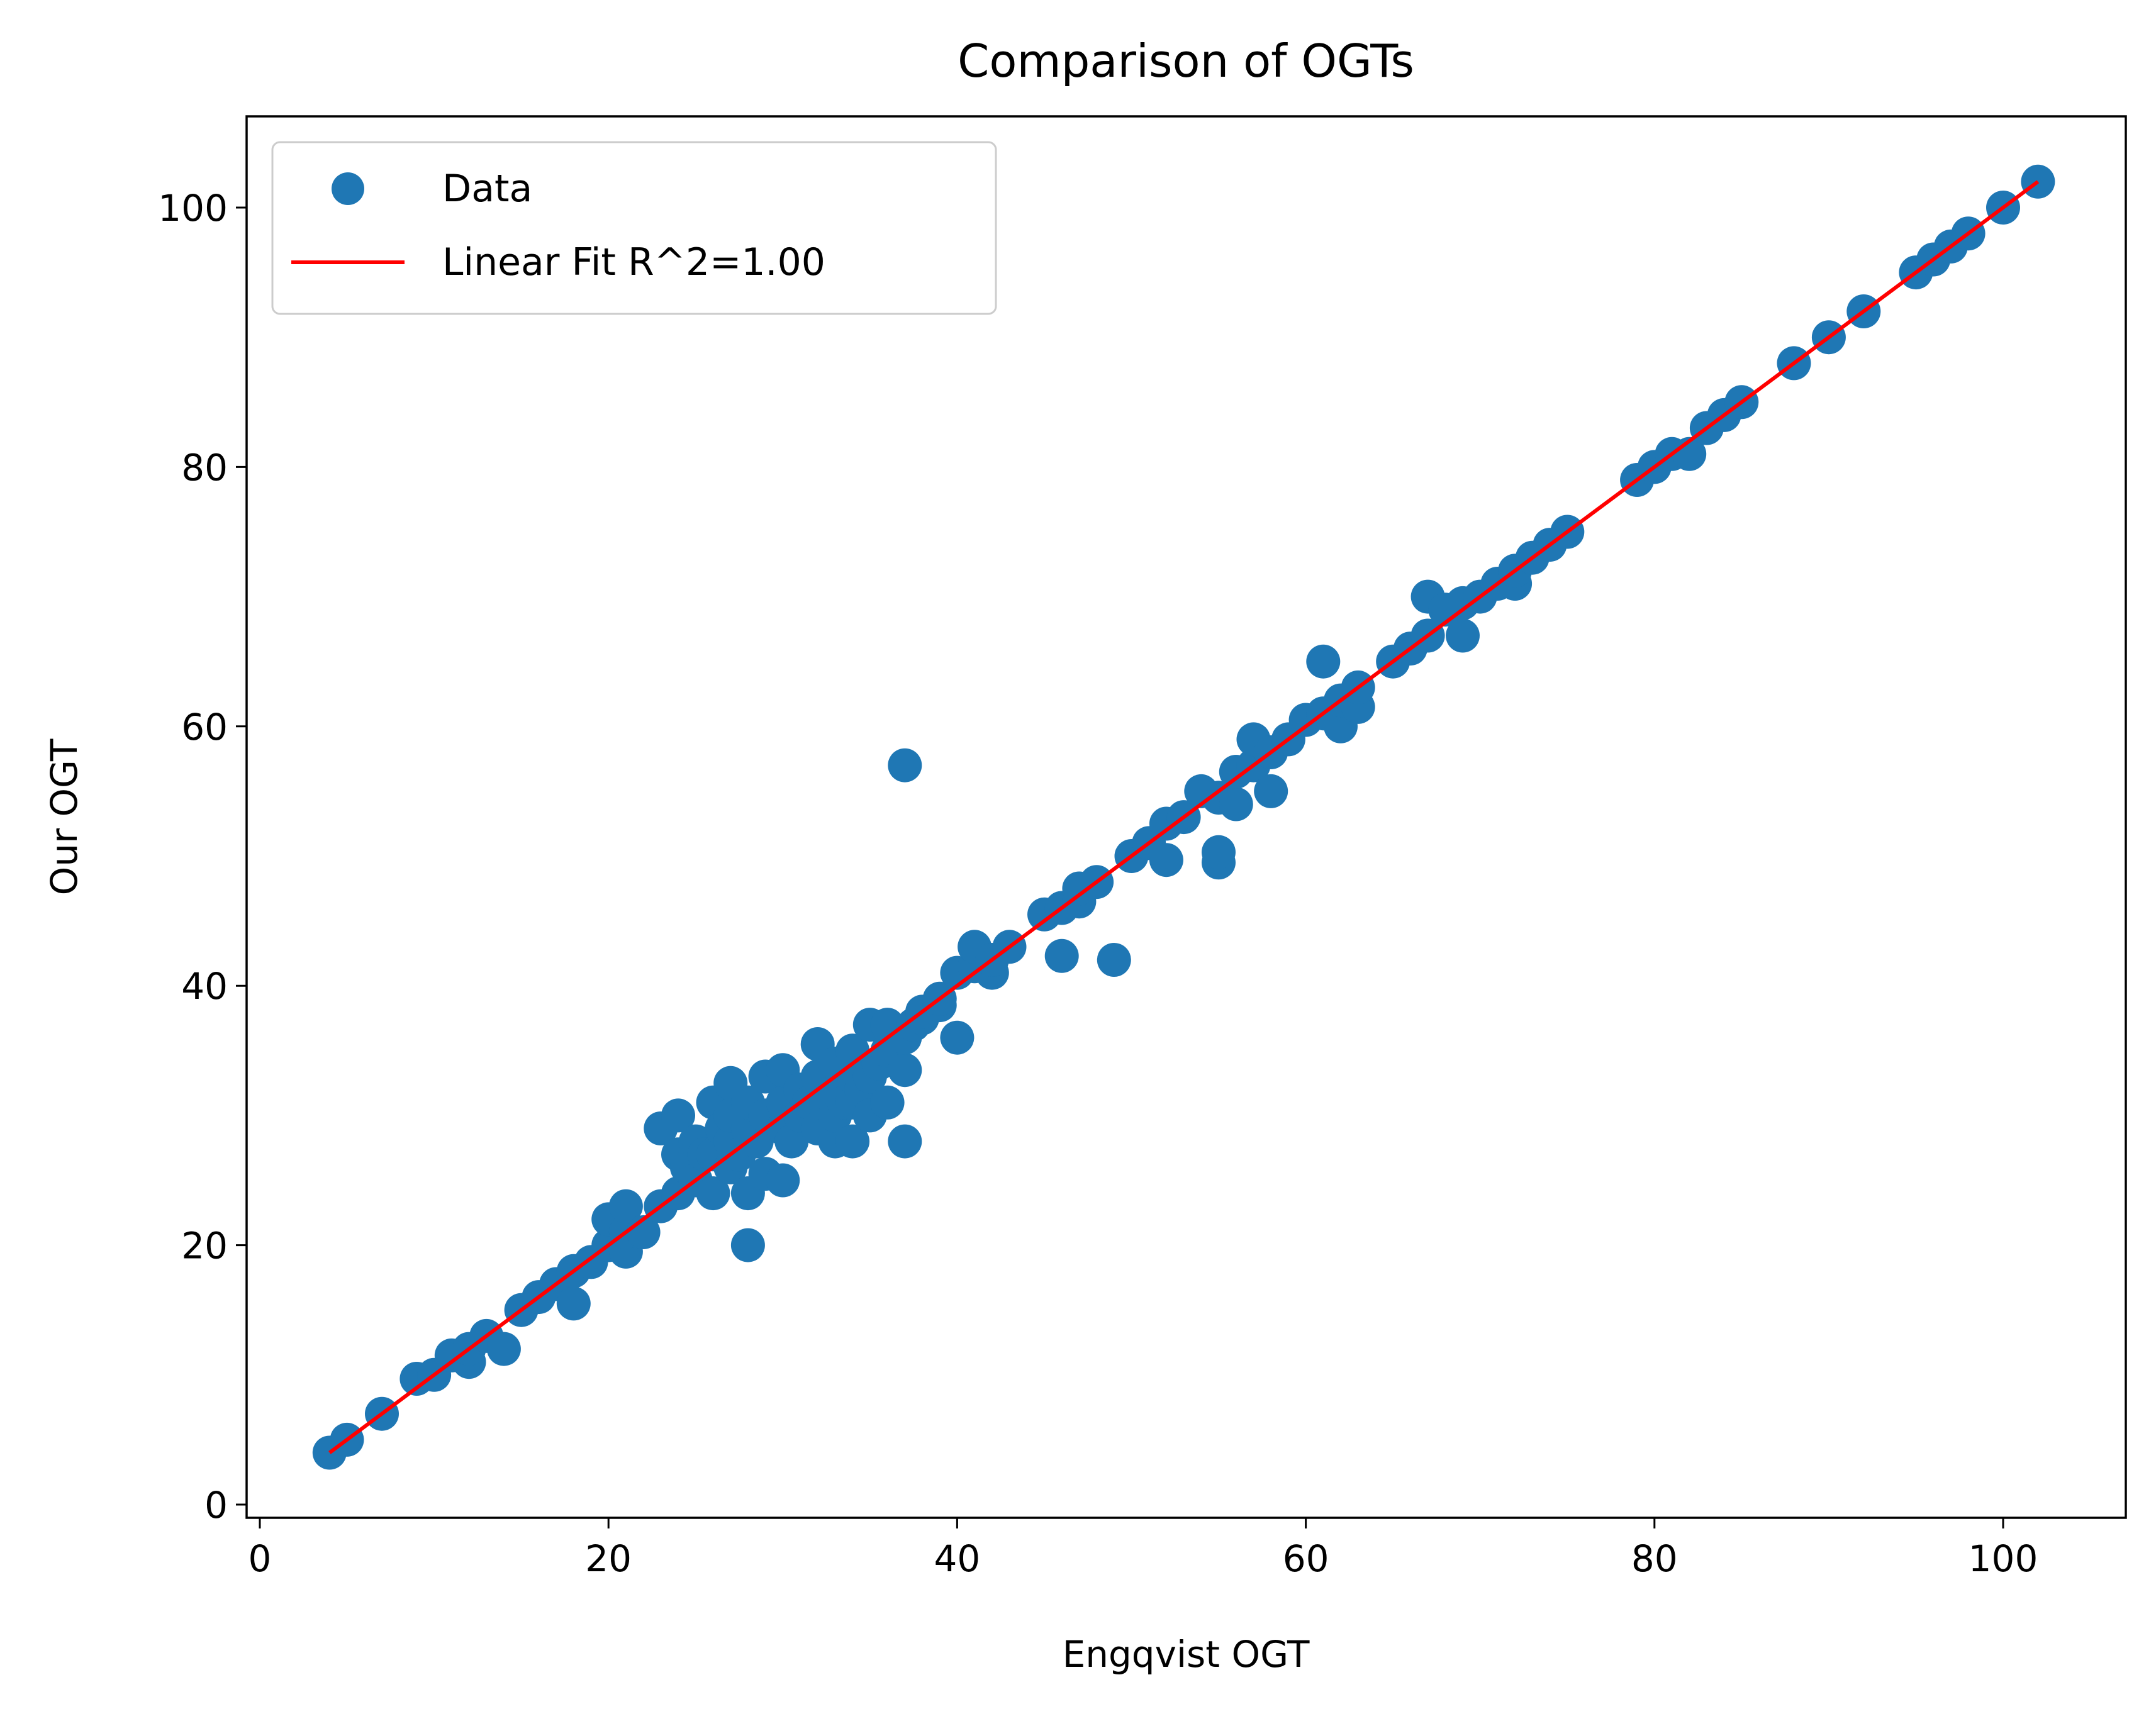 Image resolution: width=2156 pixels, height=1709 pixels. What do you see at coordinates (1306, 1558) in the screenshot?
I see `x-tick-label: 60` at bounding box center [1306, 1558].